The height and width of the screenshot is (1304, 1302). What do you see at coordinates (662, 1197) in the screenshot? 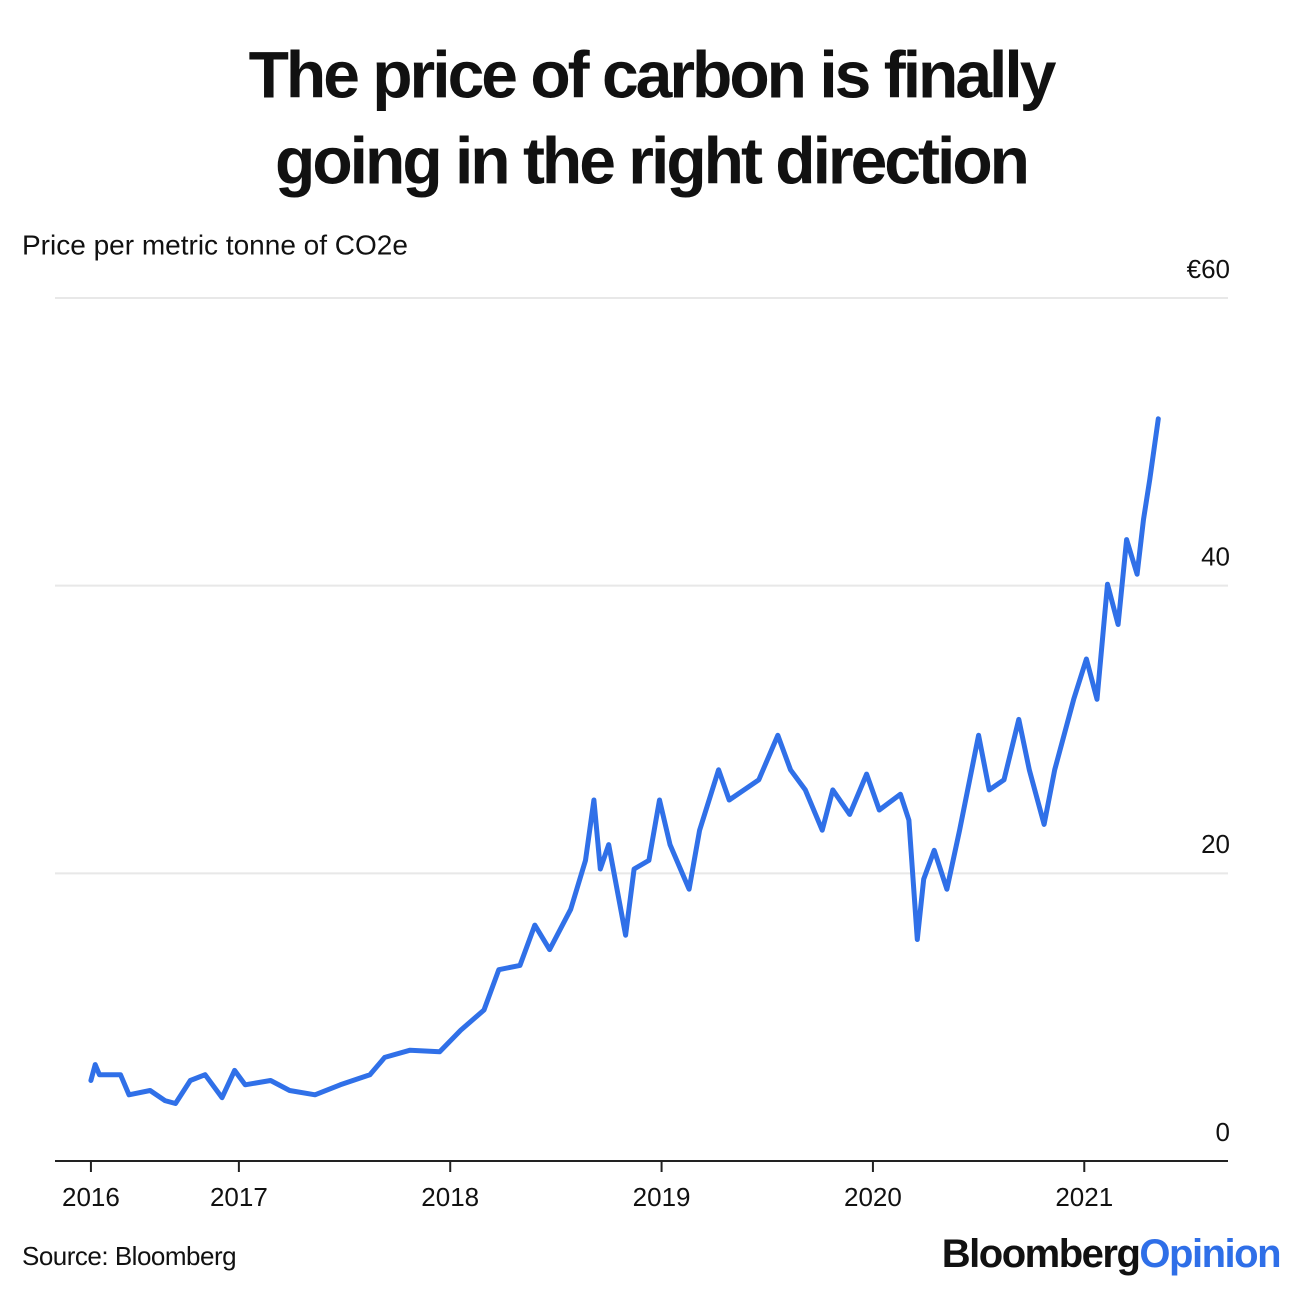
I see `x-tick-label: 2019` at bounding box center [662, 1197].